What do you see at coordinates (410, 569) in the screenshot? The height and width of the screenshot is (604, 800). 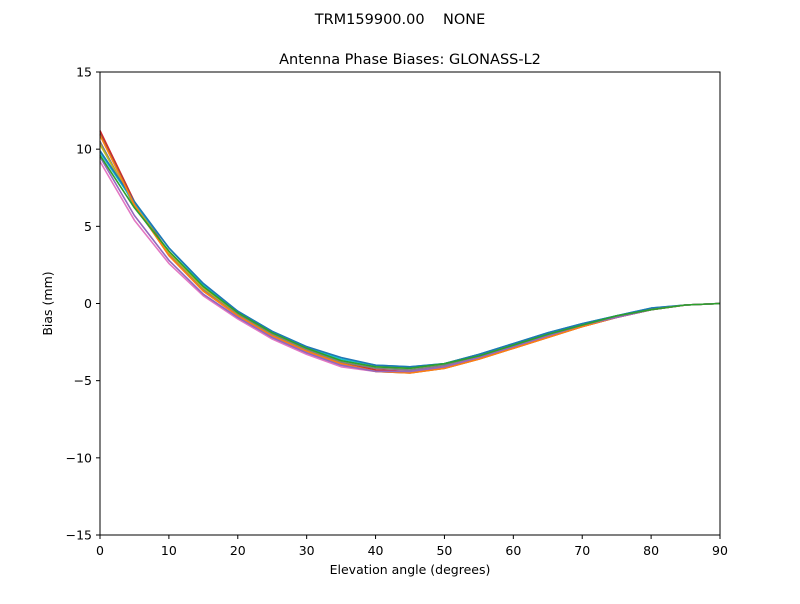 I see `x-axis-label: Elevation angle (degrees)` at bounding box center [410, 569].